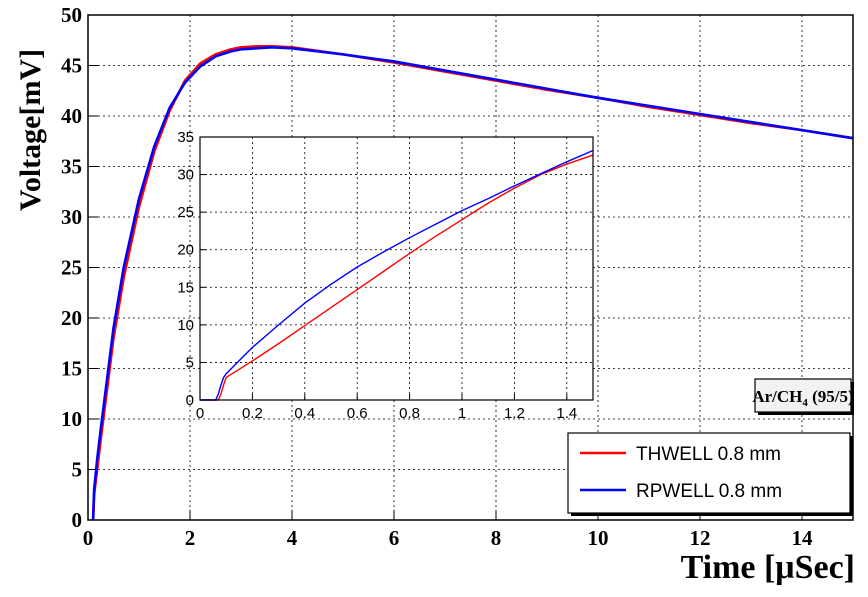  I want to click on inset-y-tick-label: 0, so click(190, 400).